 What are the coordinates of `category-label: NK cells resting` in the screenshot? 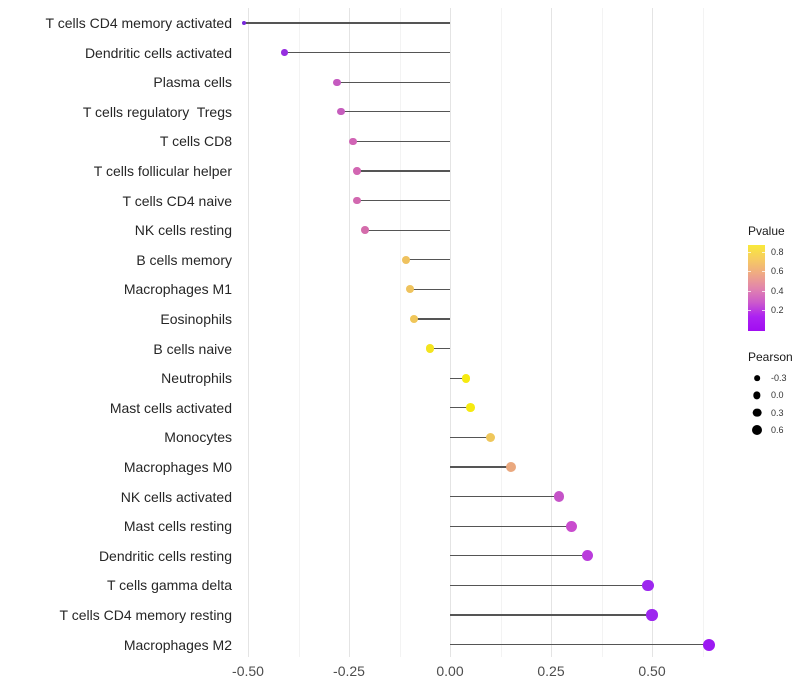 It's located at (183, 230).